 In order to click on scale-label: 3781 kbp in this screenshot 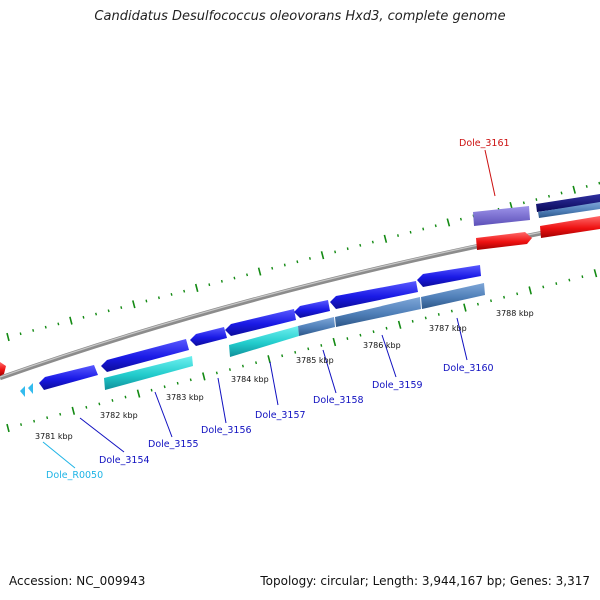, I will do `click(54, 436)`.